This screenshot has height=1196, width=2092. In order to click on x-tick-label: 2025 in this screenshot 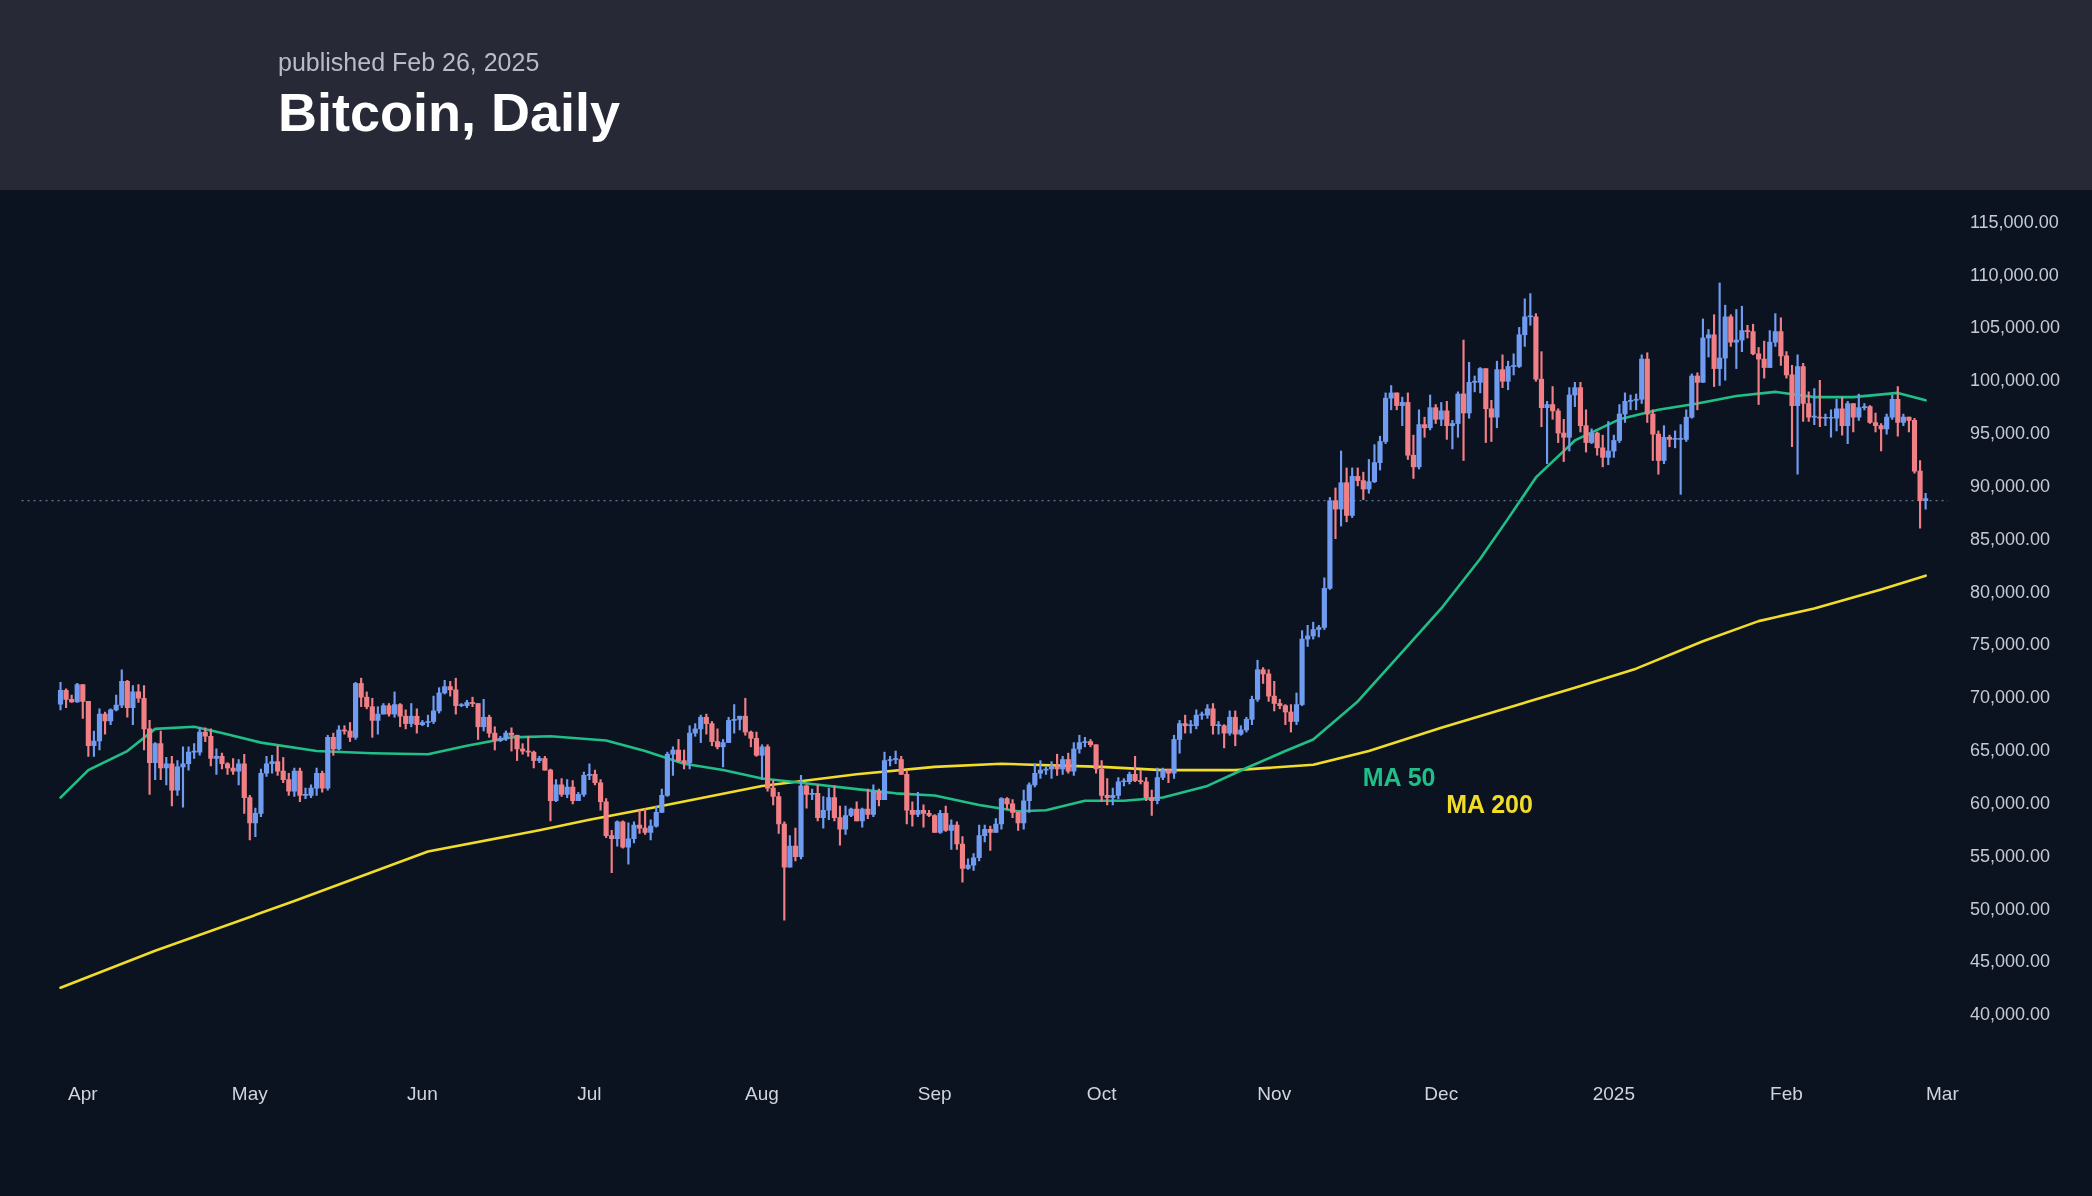, I will do `click(1613, 1093)`.